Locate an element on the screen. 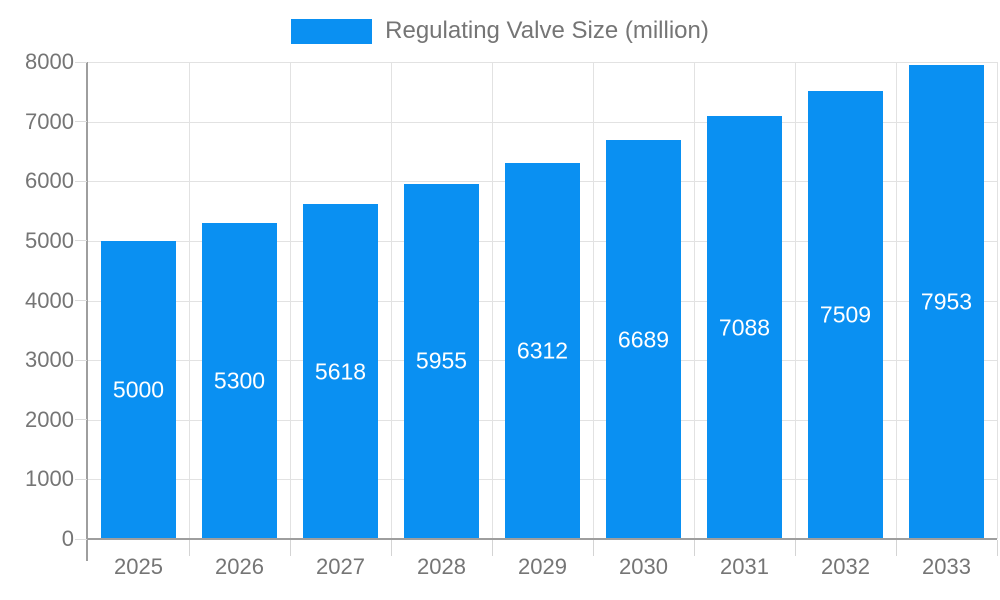 Image resolution: width=1000 pixels, height=600 pixels. bar-2028: 5955 is located at coordinates (441, 361).